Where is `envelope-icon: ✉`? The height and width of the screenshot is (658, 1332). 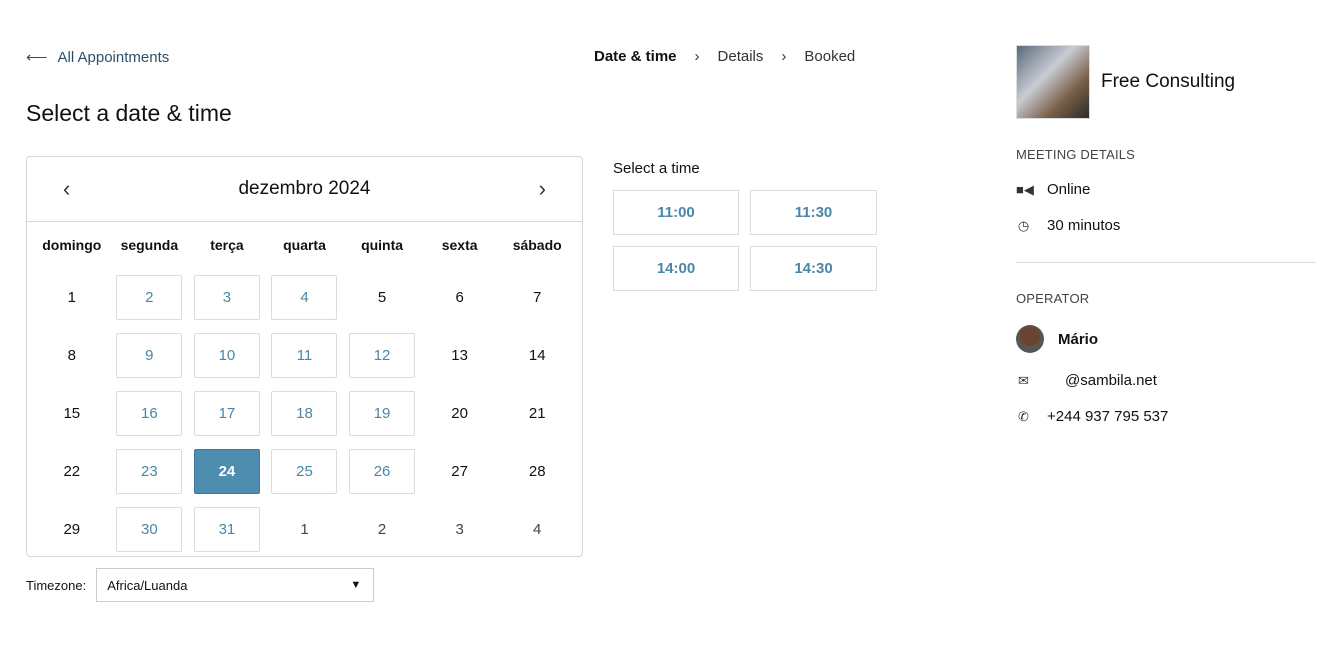
envelope-icon: ✉ is located at coordinates (1023, 380).